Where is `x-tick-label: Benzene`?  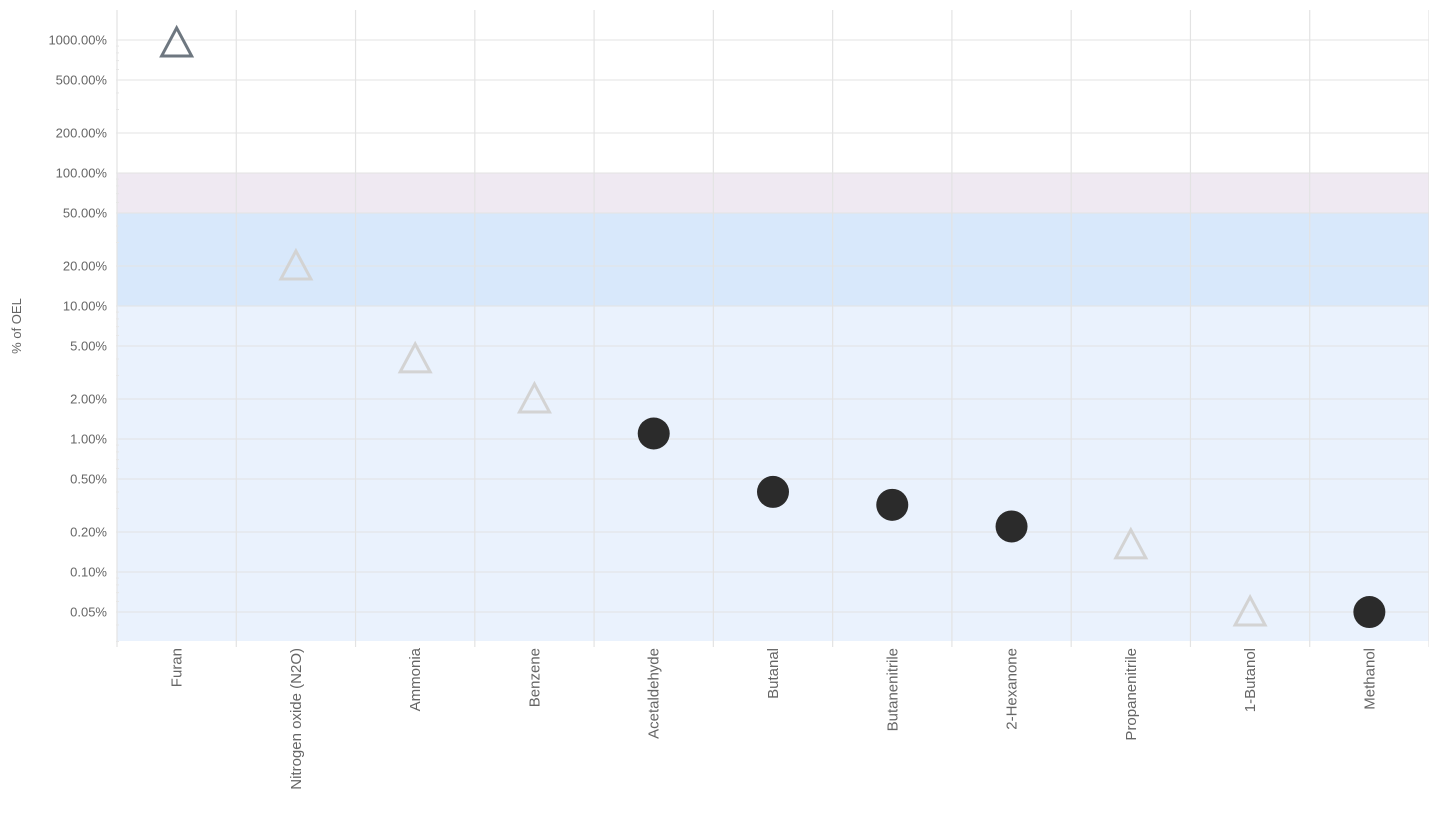 x-tick-label: Benzene is located at coordinates (534, 677).